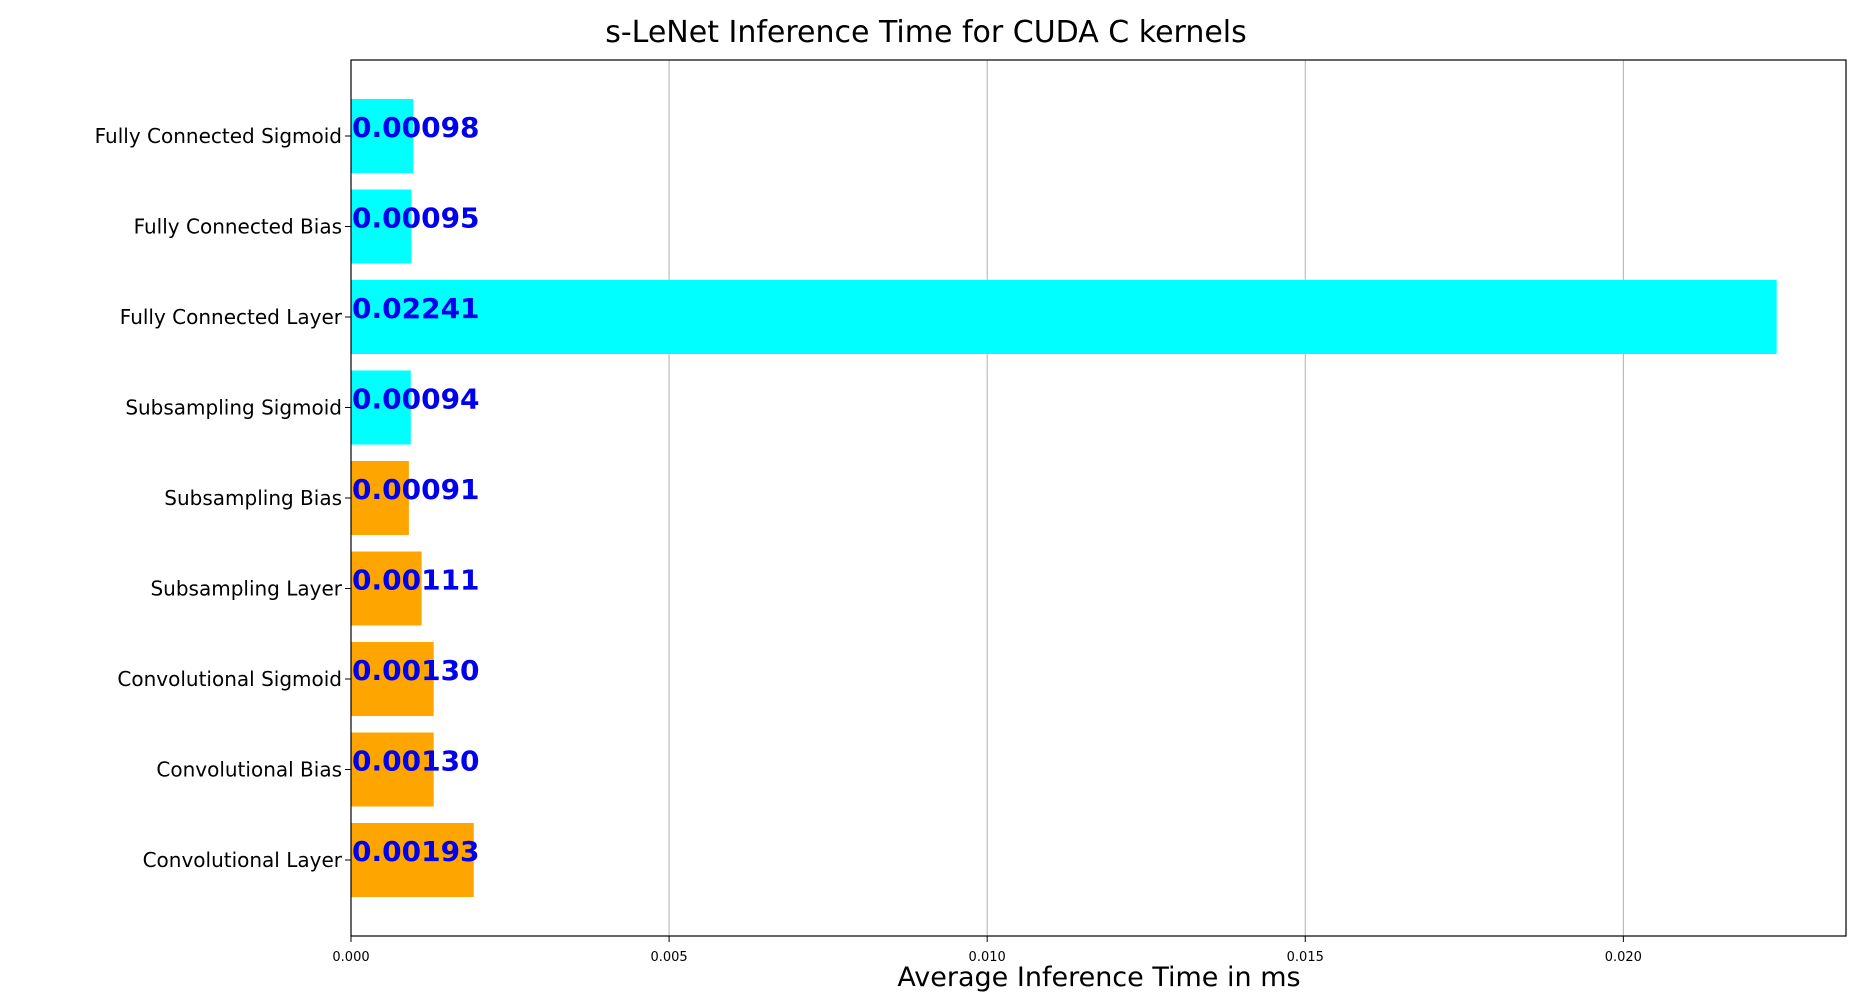 The image size is (1853, 1001). Describe the element at coordinates (416, 308) in the screenshot. I see `bar-value-label: 0.02241` at that location.